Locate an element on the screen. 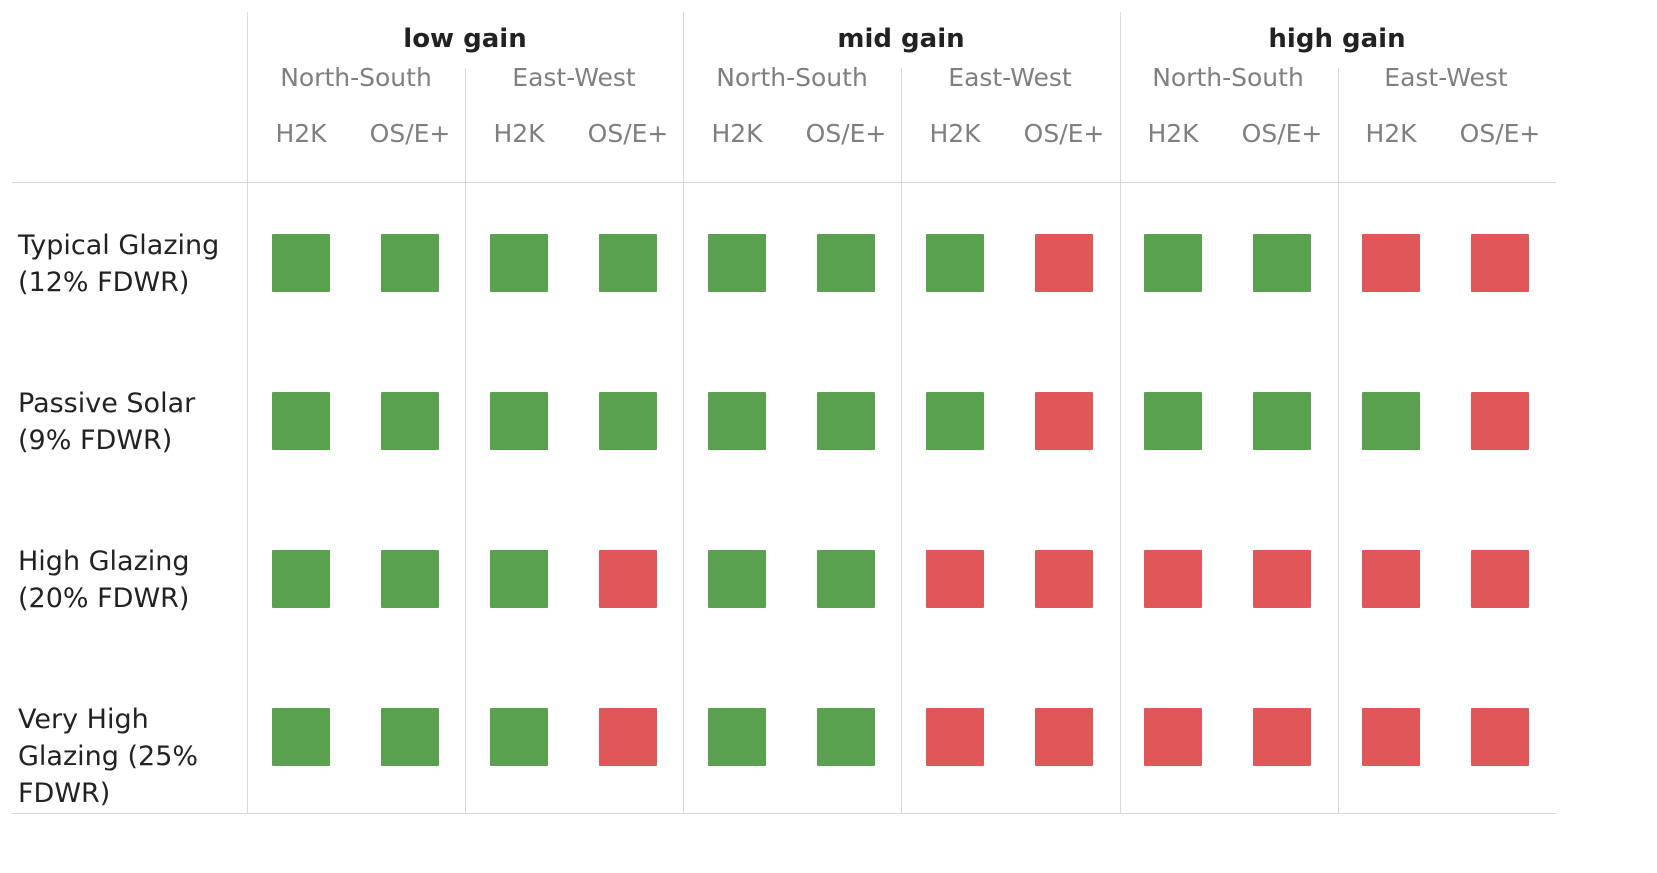  row-label: Very High Glazing (25% FDWR) is located at coordinates (108, 756).